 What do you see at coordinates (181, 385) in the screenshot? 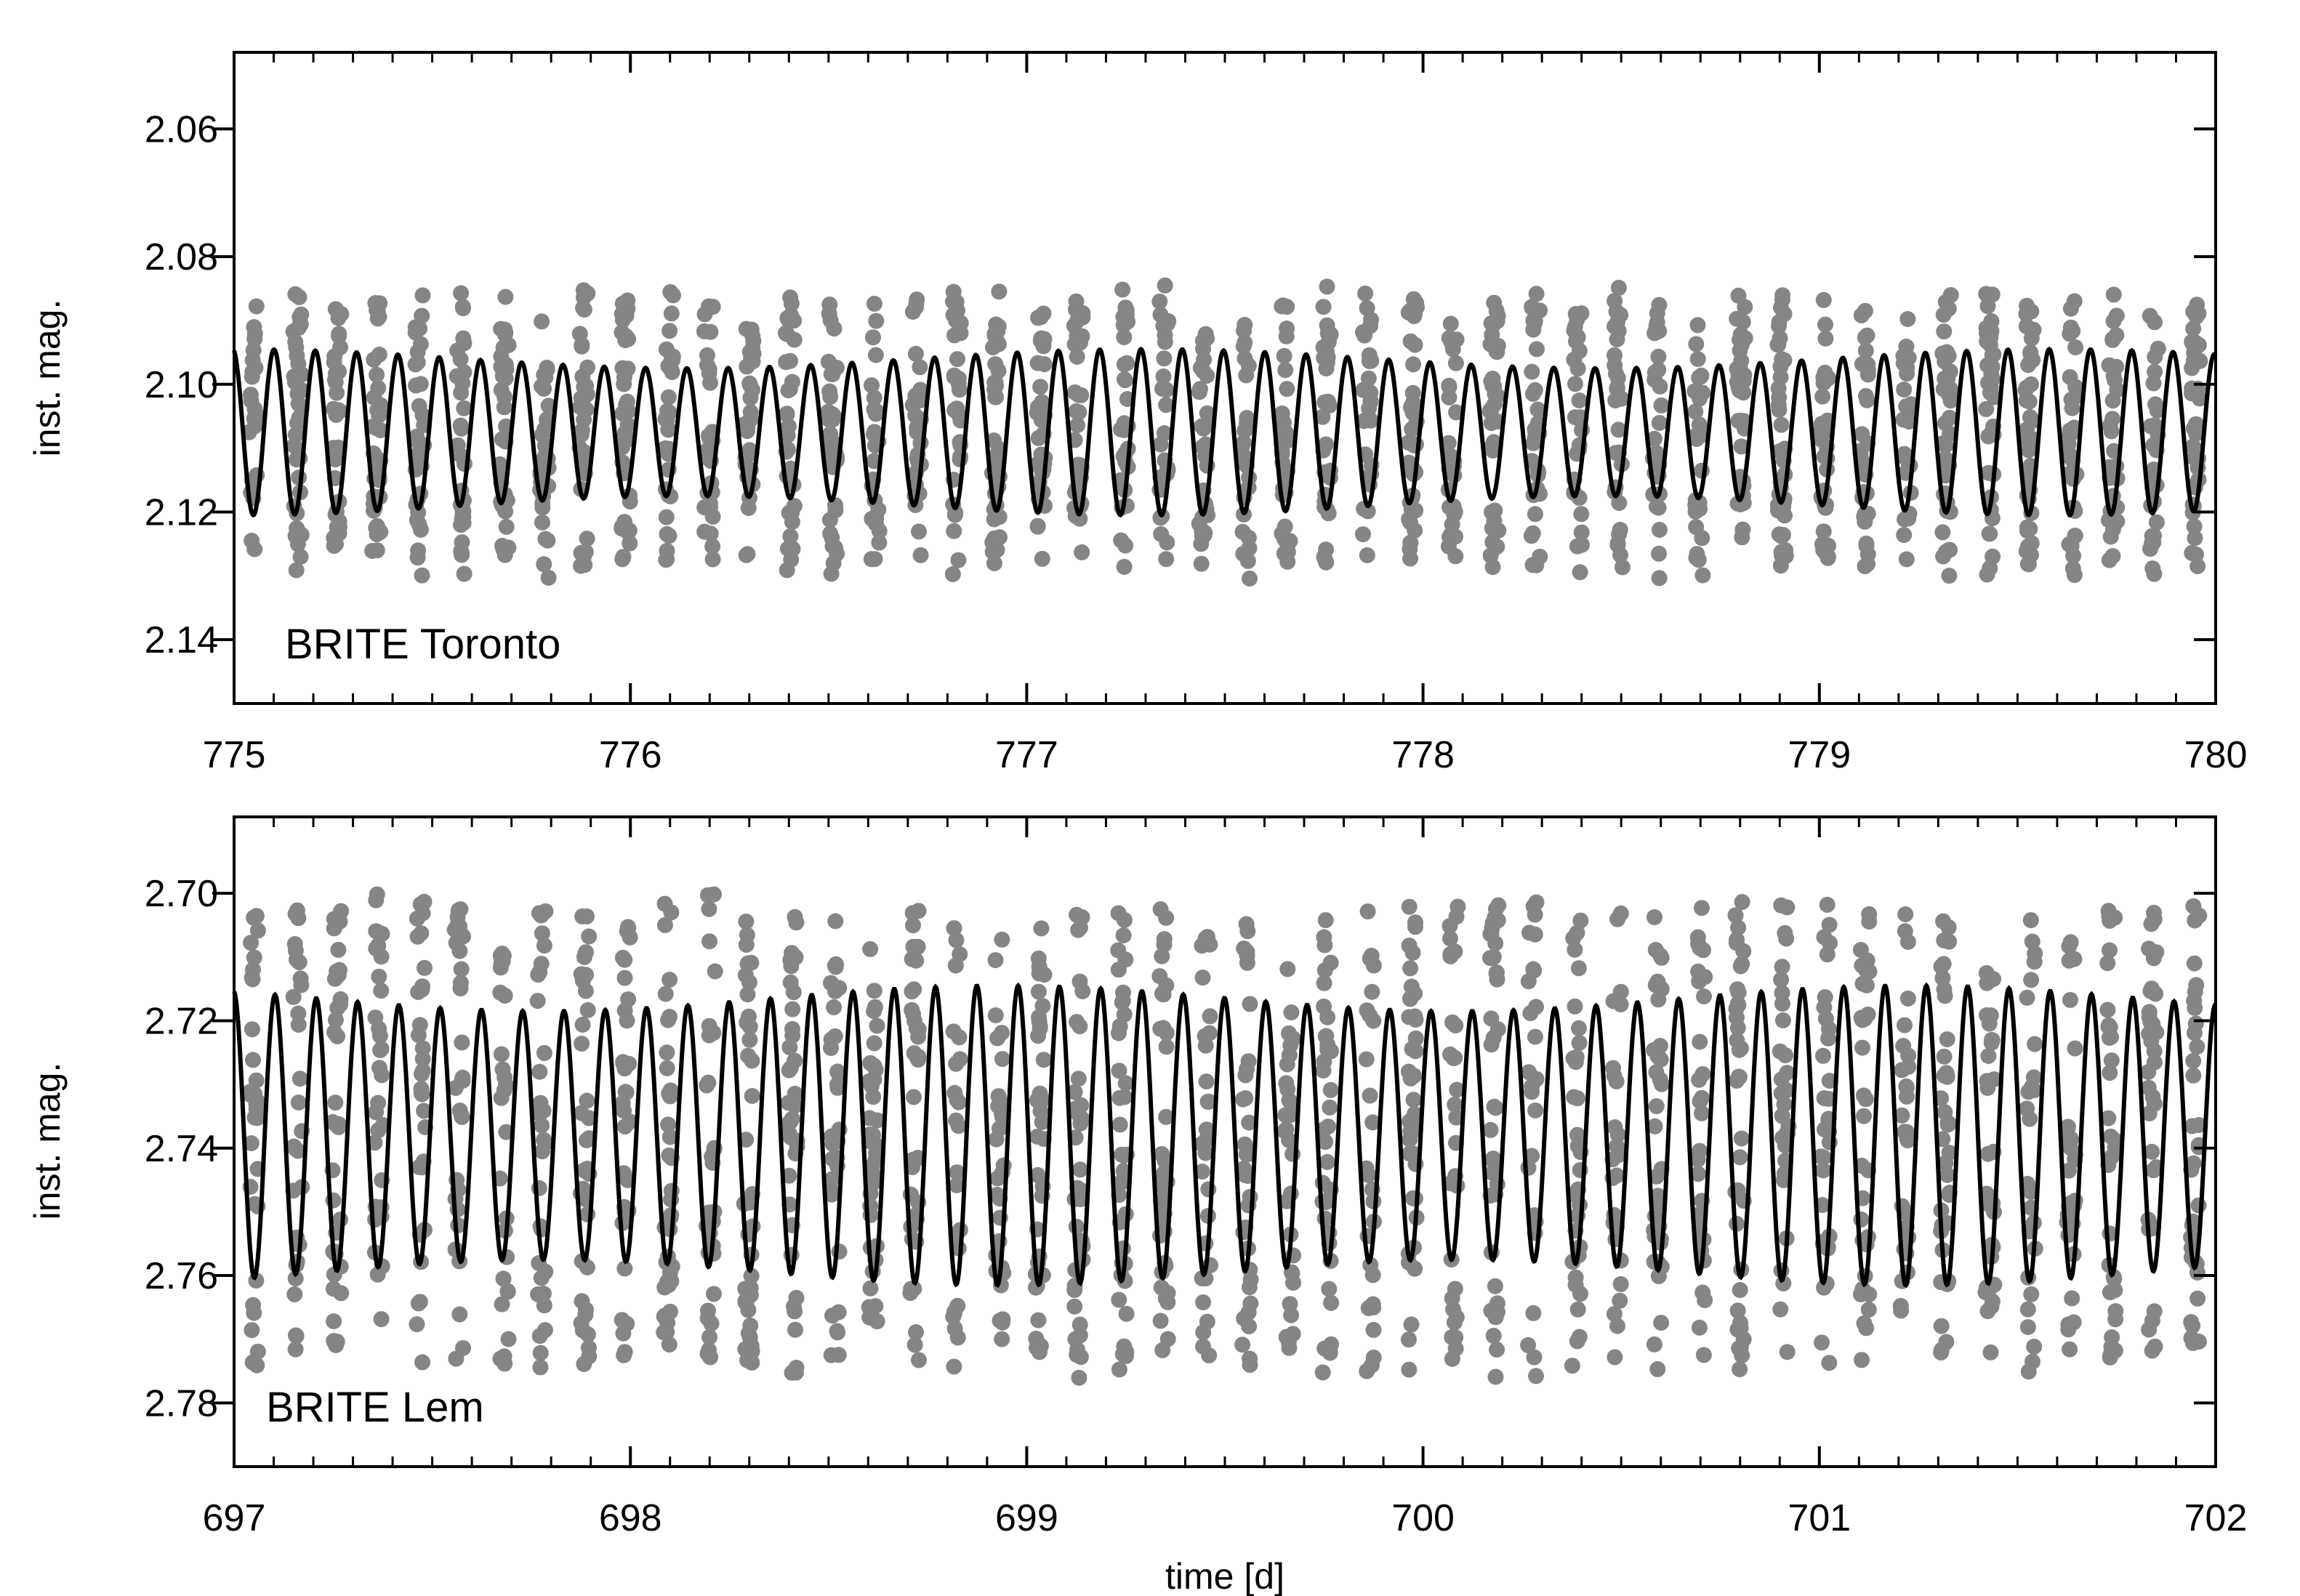
I see `y-tick-label: 2.10` at bounding box center [181, 385].